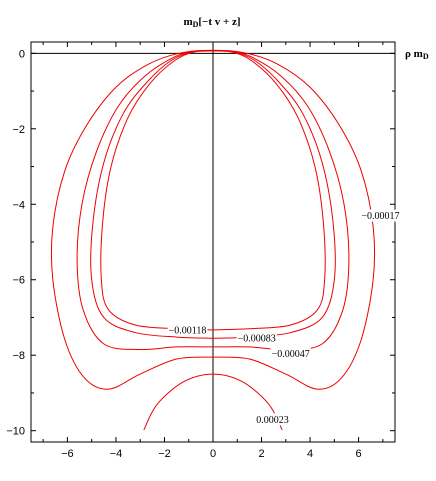 This screenshot has height=481, width=436. I want to click on x-tick-label: 2, so click(261, 454).